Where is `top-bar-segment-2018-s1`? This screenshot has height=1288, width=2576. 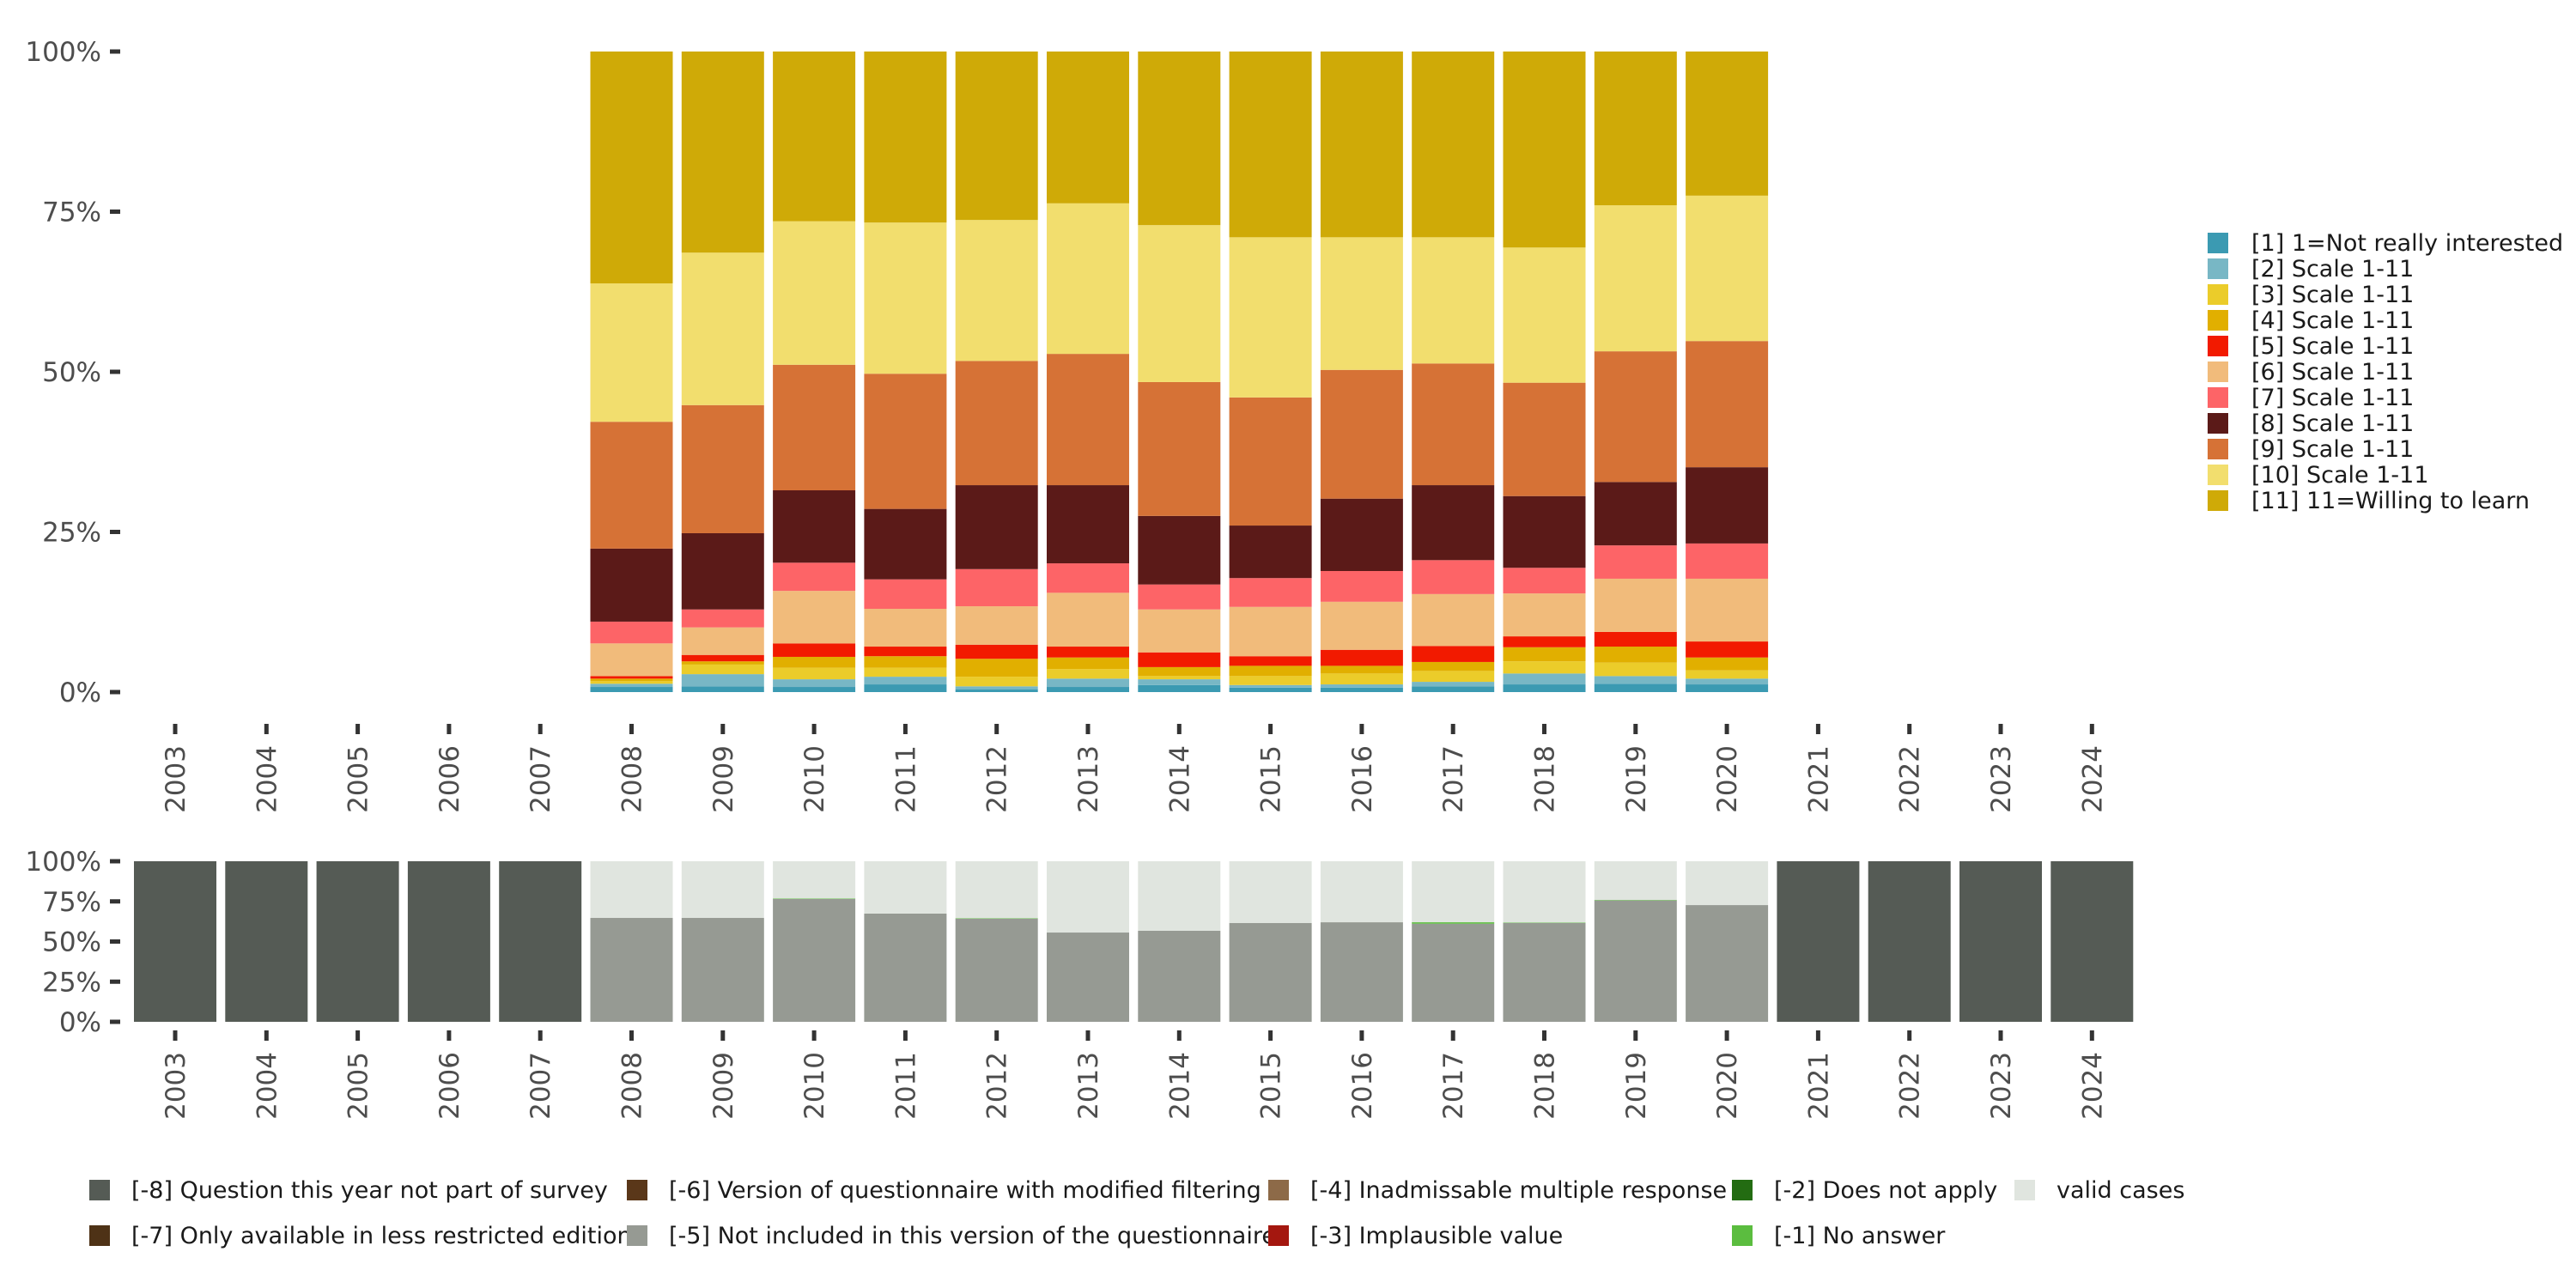
top-bar-segment-2018-s1 is located at coordinates (1544, 679).